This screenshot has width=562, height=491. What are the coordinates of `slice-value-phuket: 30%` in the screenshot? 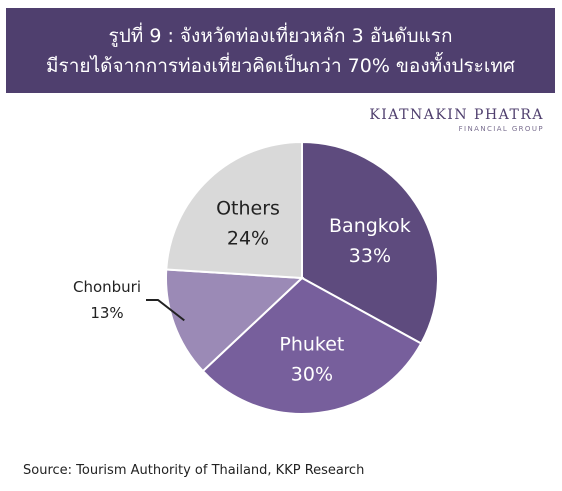 It's located at (312, 374).